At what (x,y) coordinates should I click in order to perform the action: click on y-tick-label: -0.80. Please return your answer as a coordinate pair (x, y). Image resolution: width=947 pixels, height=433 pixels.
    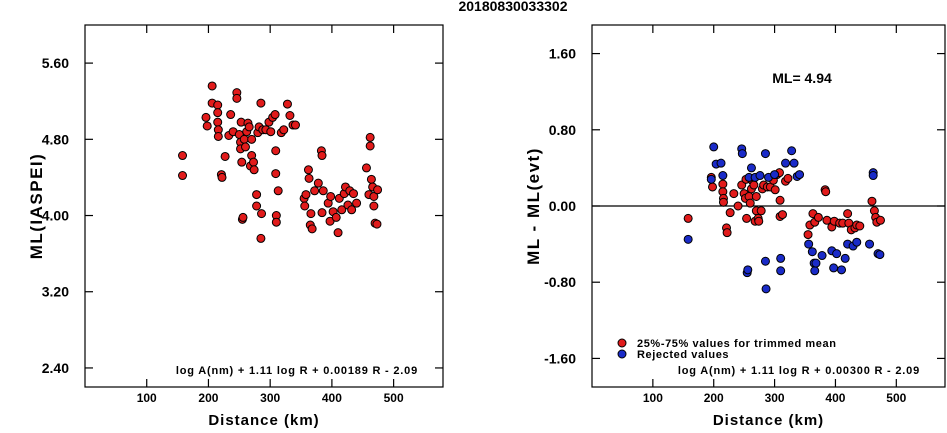
    Looking at the image, I should click on (560, 282).